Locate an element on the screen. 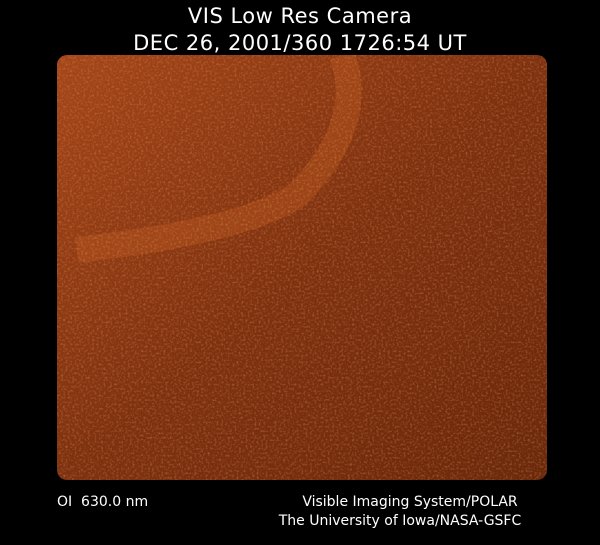  institution-credit: The University of Iowa/NASA-GSFC is located at coordinates (400, 521).